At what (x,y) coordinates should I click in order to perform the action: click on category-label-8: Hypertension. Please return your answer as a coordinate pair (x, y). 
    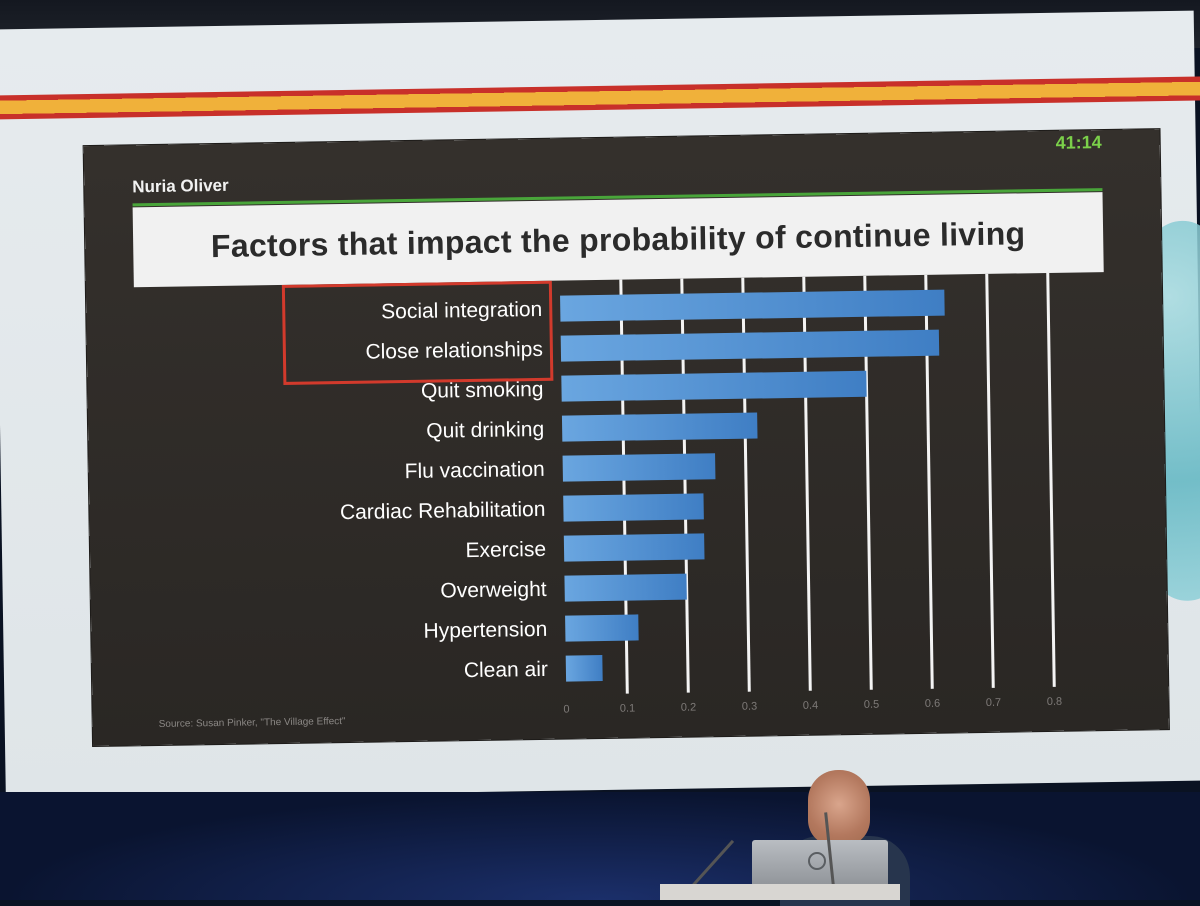
    Looking at the image, I should click on (485, 630).